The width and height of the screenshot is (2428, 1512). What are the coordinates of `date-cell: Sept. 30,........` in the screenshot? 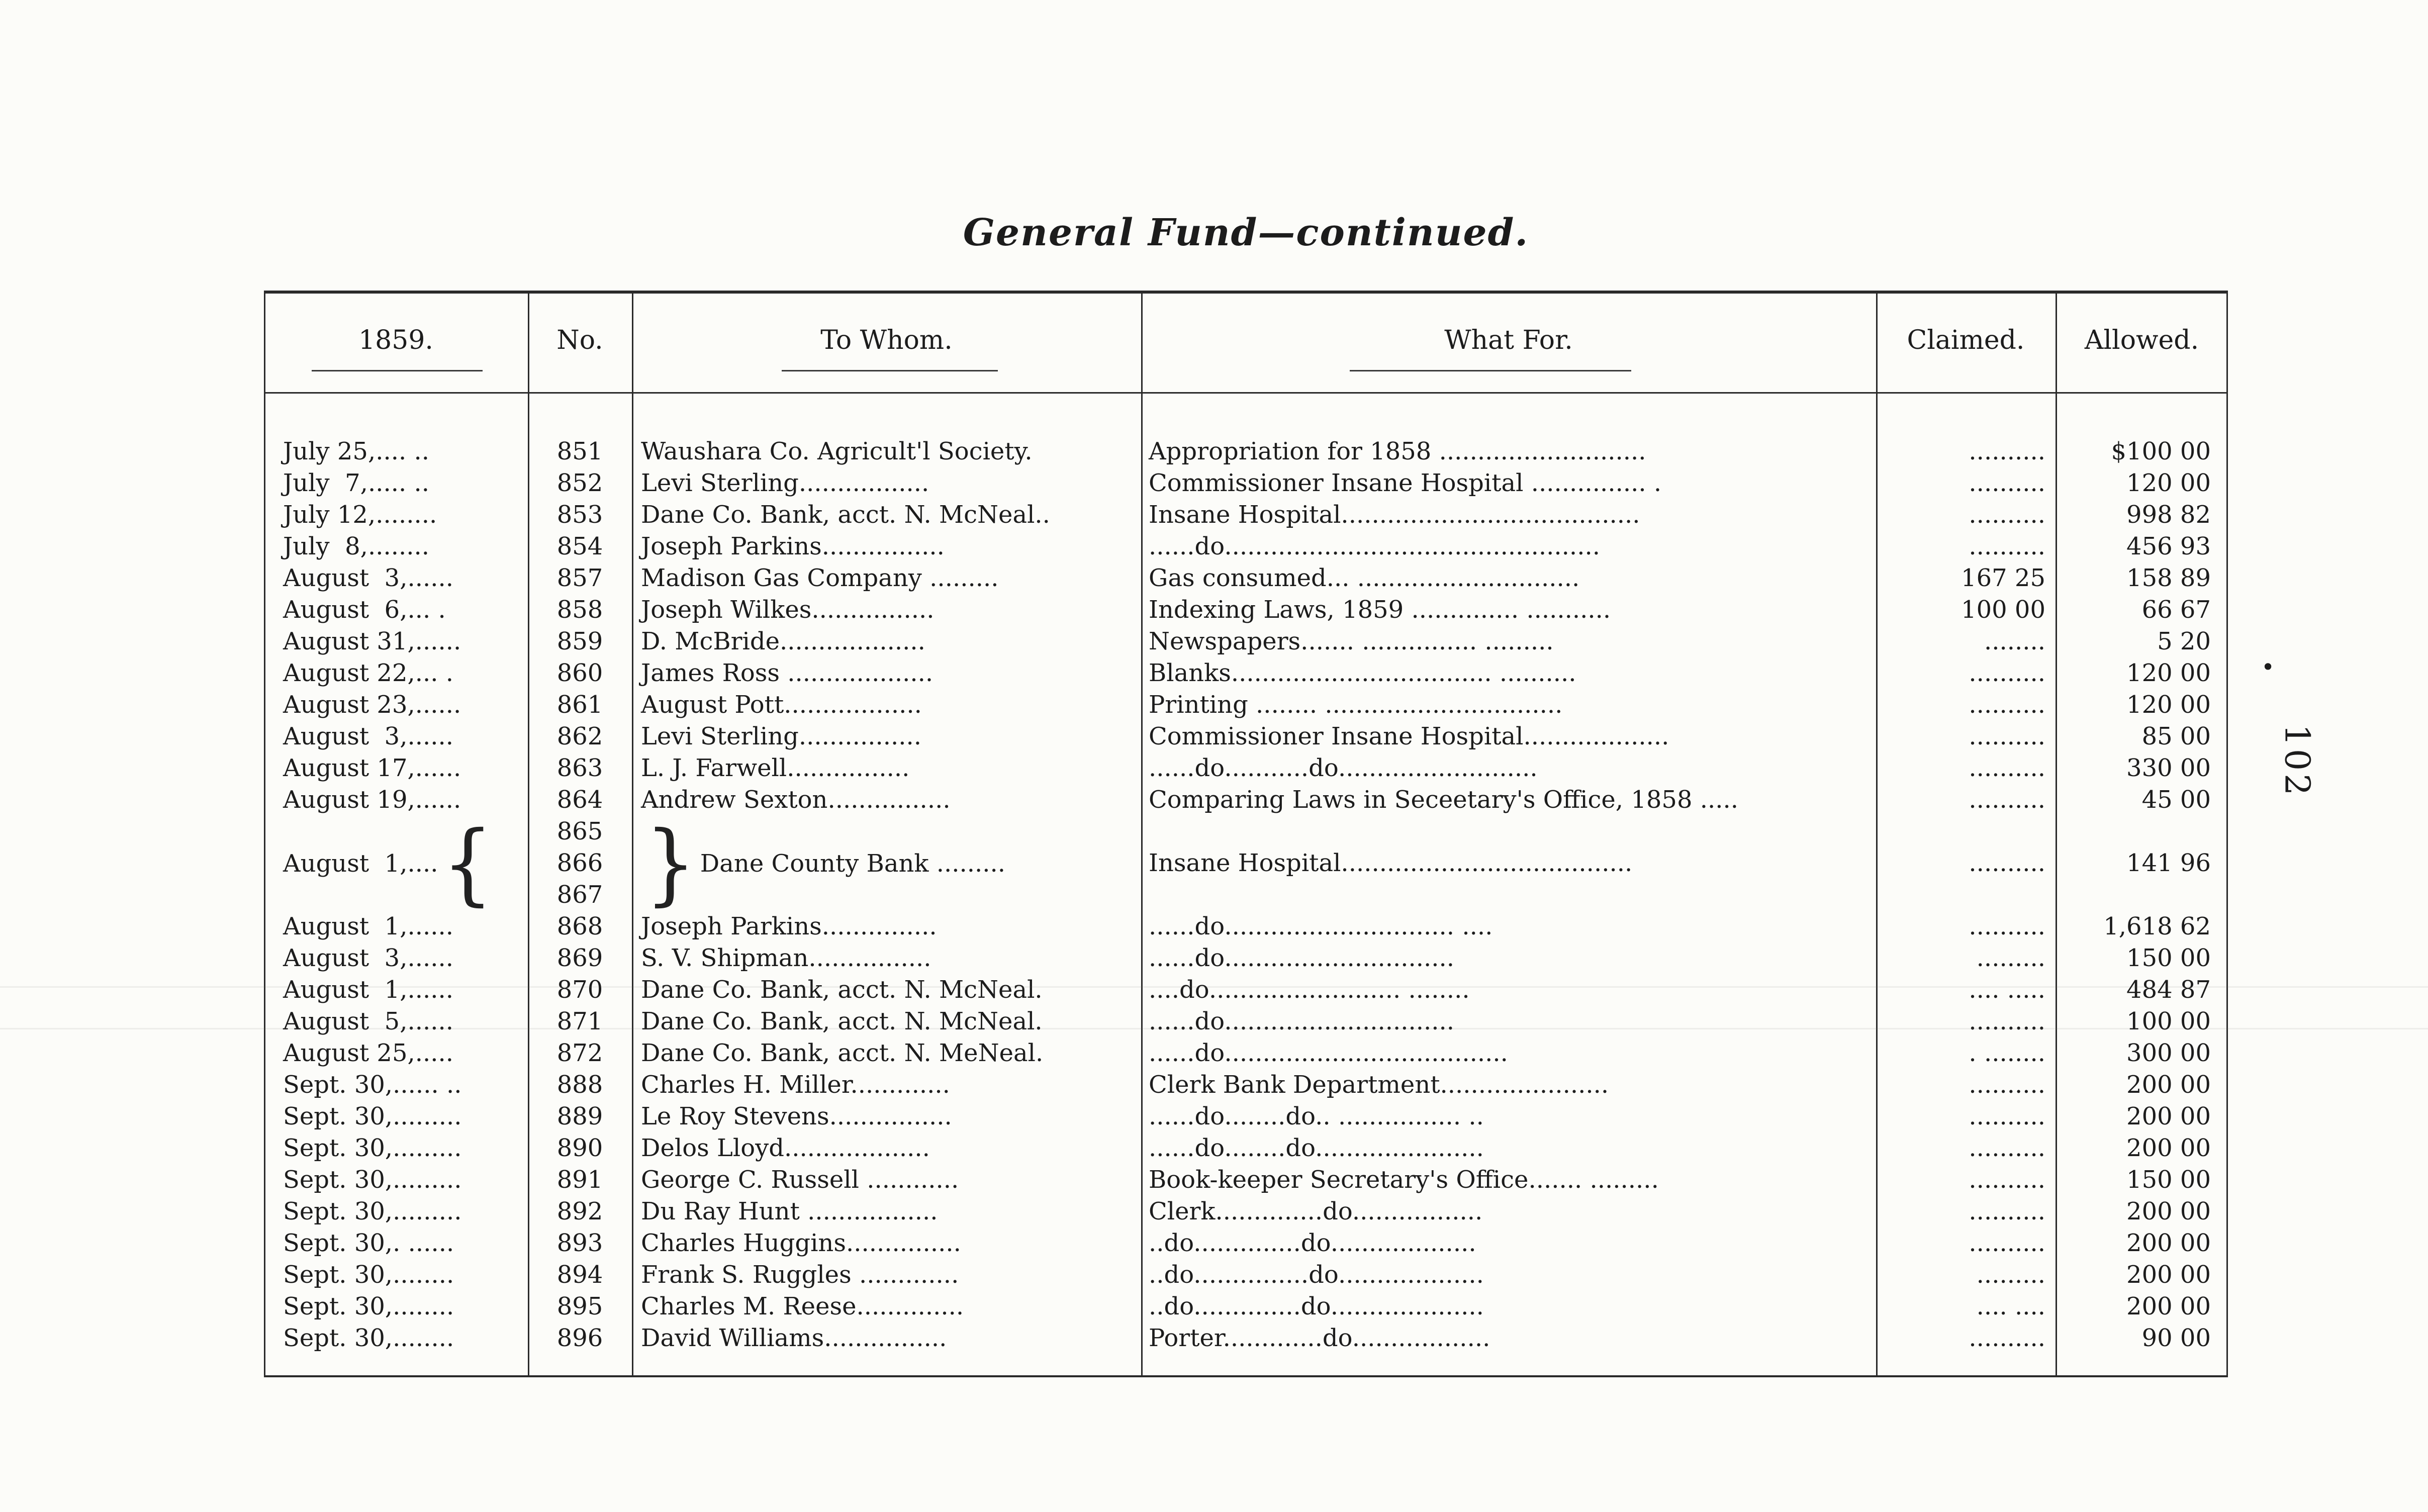 It's located at (369, 1306).